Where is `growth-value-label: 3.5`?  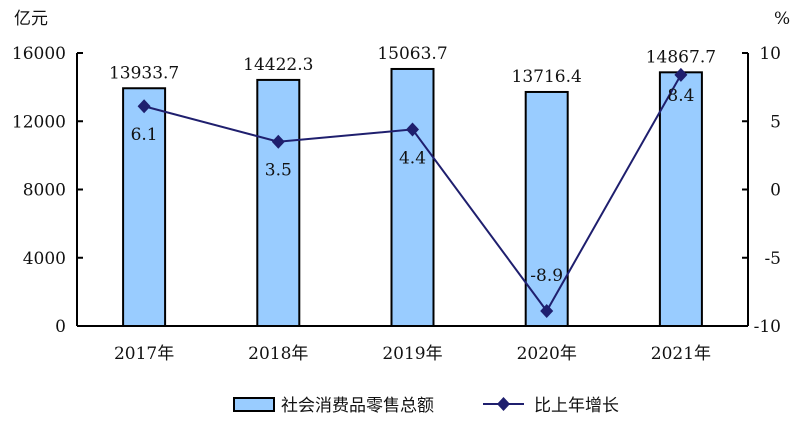 growth-value-label: 3.5 is located at coordinates (278, 171).